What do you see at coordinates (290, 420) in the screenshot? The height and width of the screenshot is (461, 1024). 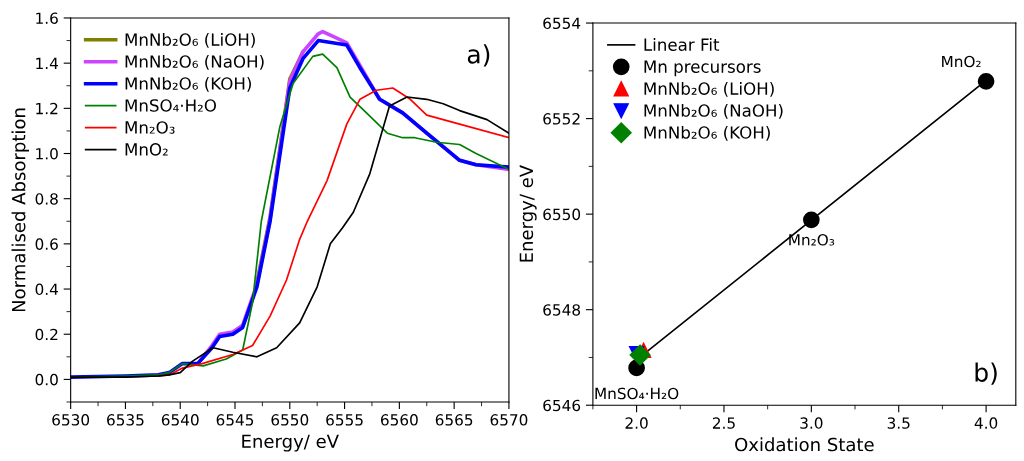 I see `x-tick-label: 6550` at bounding box center [290, 420].